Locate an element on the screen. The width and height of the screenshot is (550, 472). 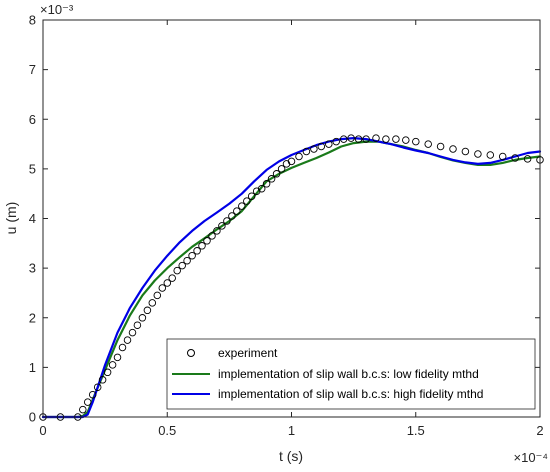
y-tick-label: 4 is located at coordinates (32, 218).